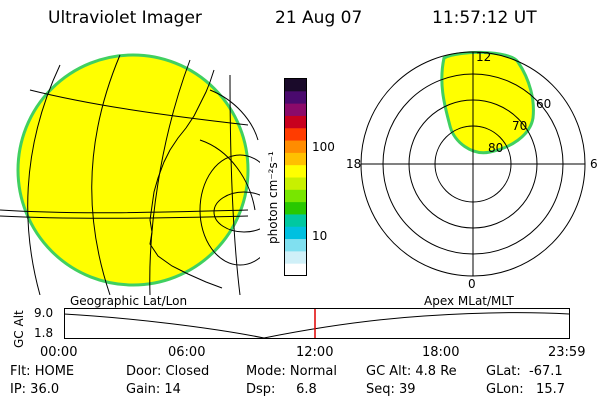 The height and width of the screenshot is (400, 600). I want to click on auroral-oval, so click(487, 102).